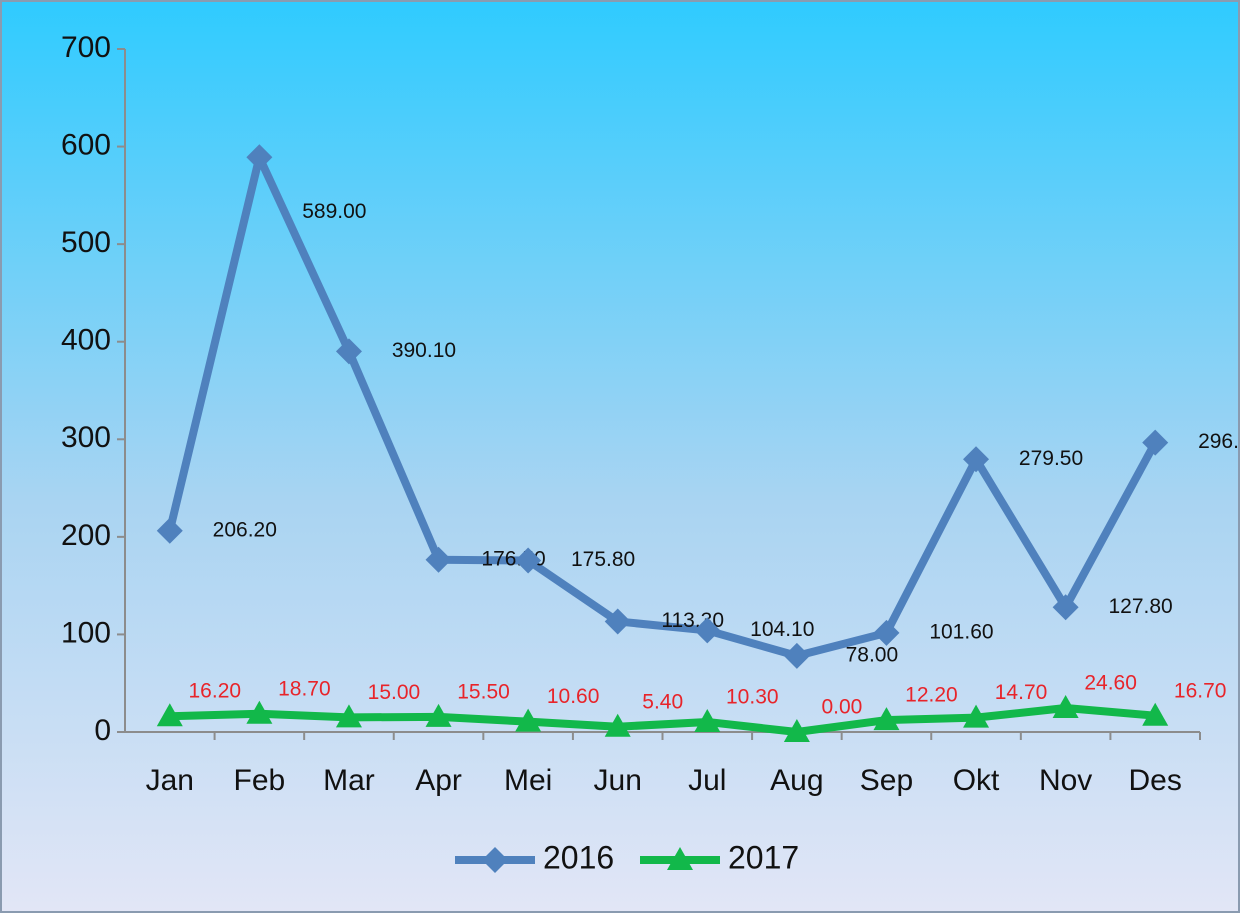 The image size is (1240, 913). I want to click on y-tick-label: 700, so click(86, 47).